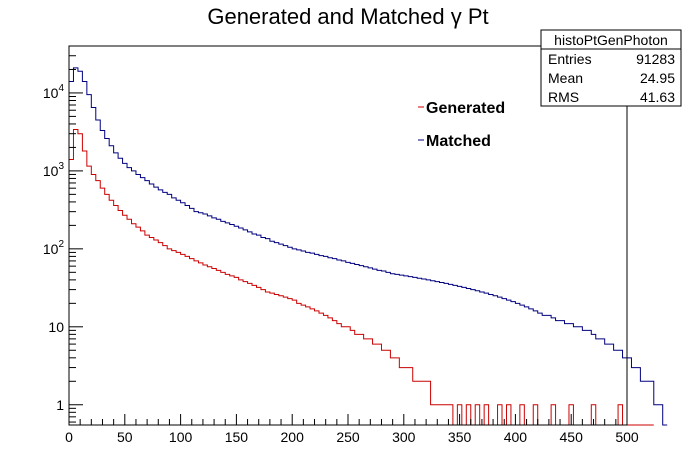 The height and width of the screenshot is (474, 696). Describe the element at coordinates (611, 40) in the screenshot. I see `stats-box-name: histoPtGenPhoton` at that location.